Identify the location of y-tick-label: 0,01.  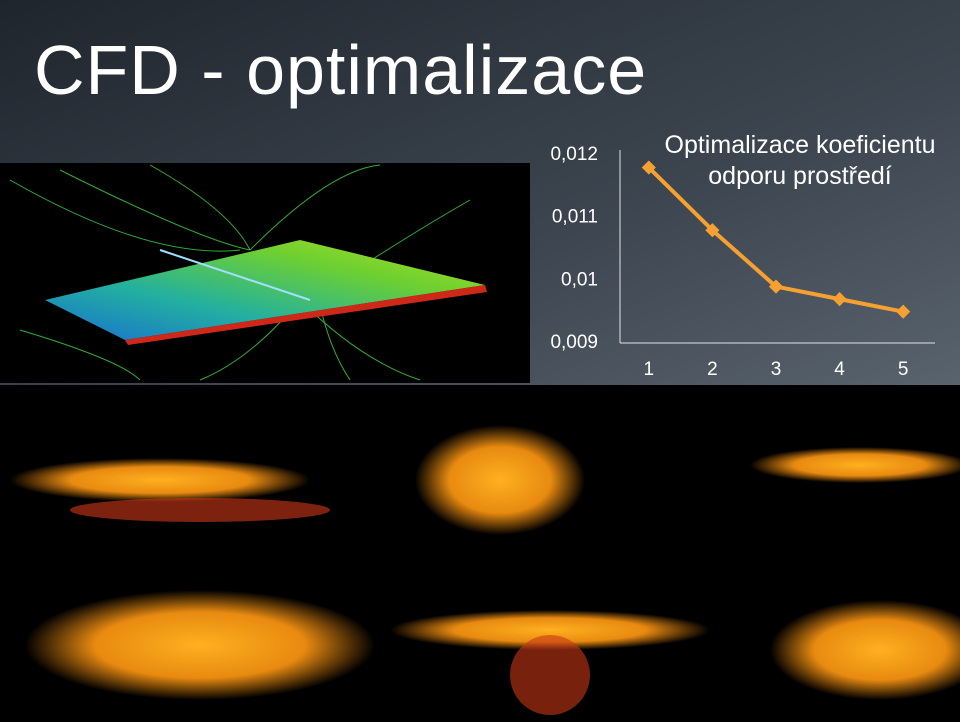
(579, 279).